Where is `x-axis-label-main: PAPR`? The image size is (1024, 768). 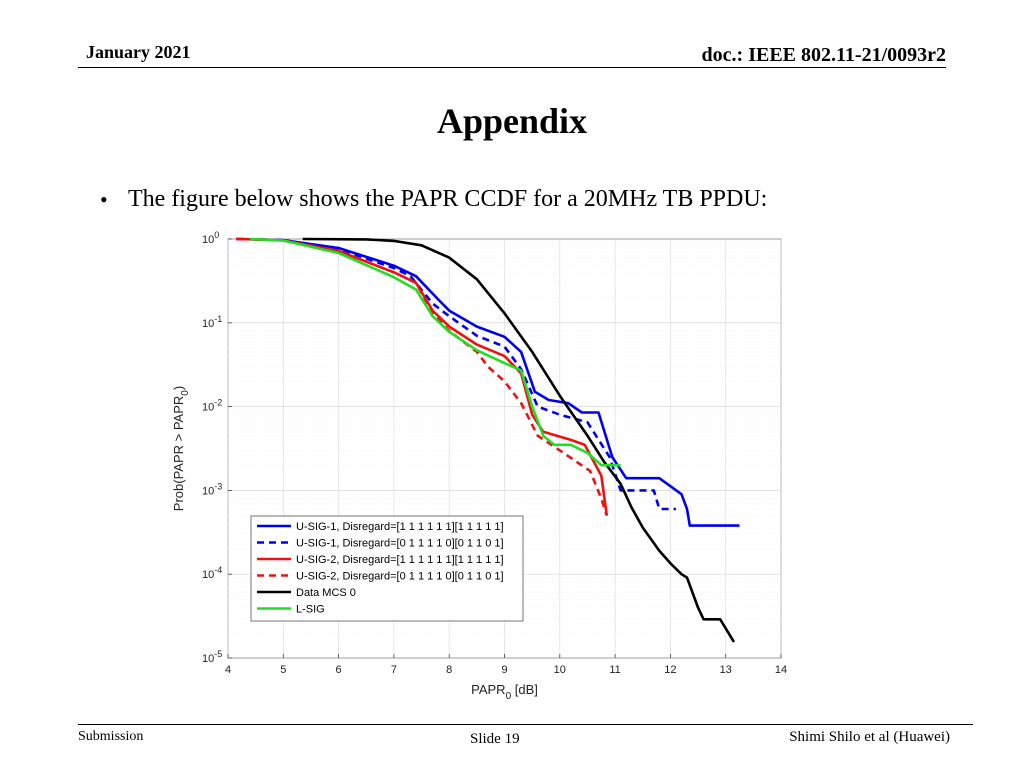
x-axis-label-main: PAPR is located at coordinates (488, 689).